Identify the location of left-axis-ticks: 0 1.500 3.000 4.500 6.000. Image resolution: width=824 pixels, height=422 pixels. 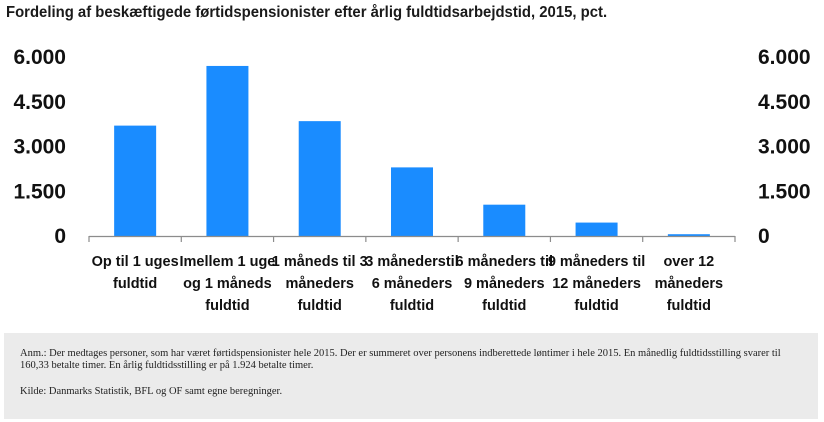
(39, 147).